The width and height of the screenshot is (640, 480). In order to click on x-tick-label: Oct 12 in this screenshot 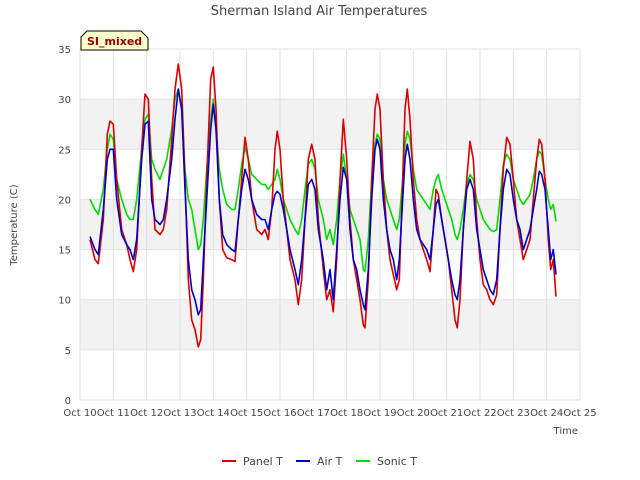, I will do `click(146, 413)`.